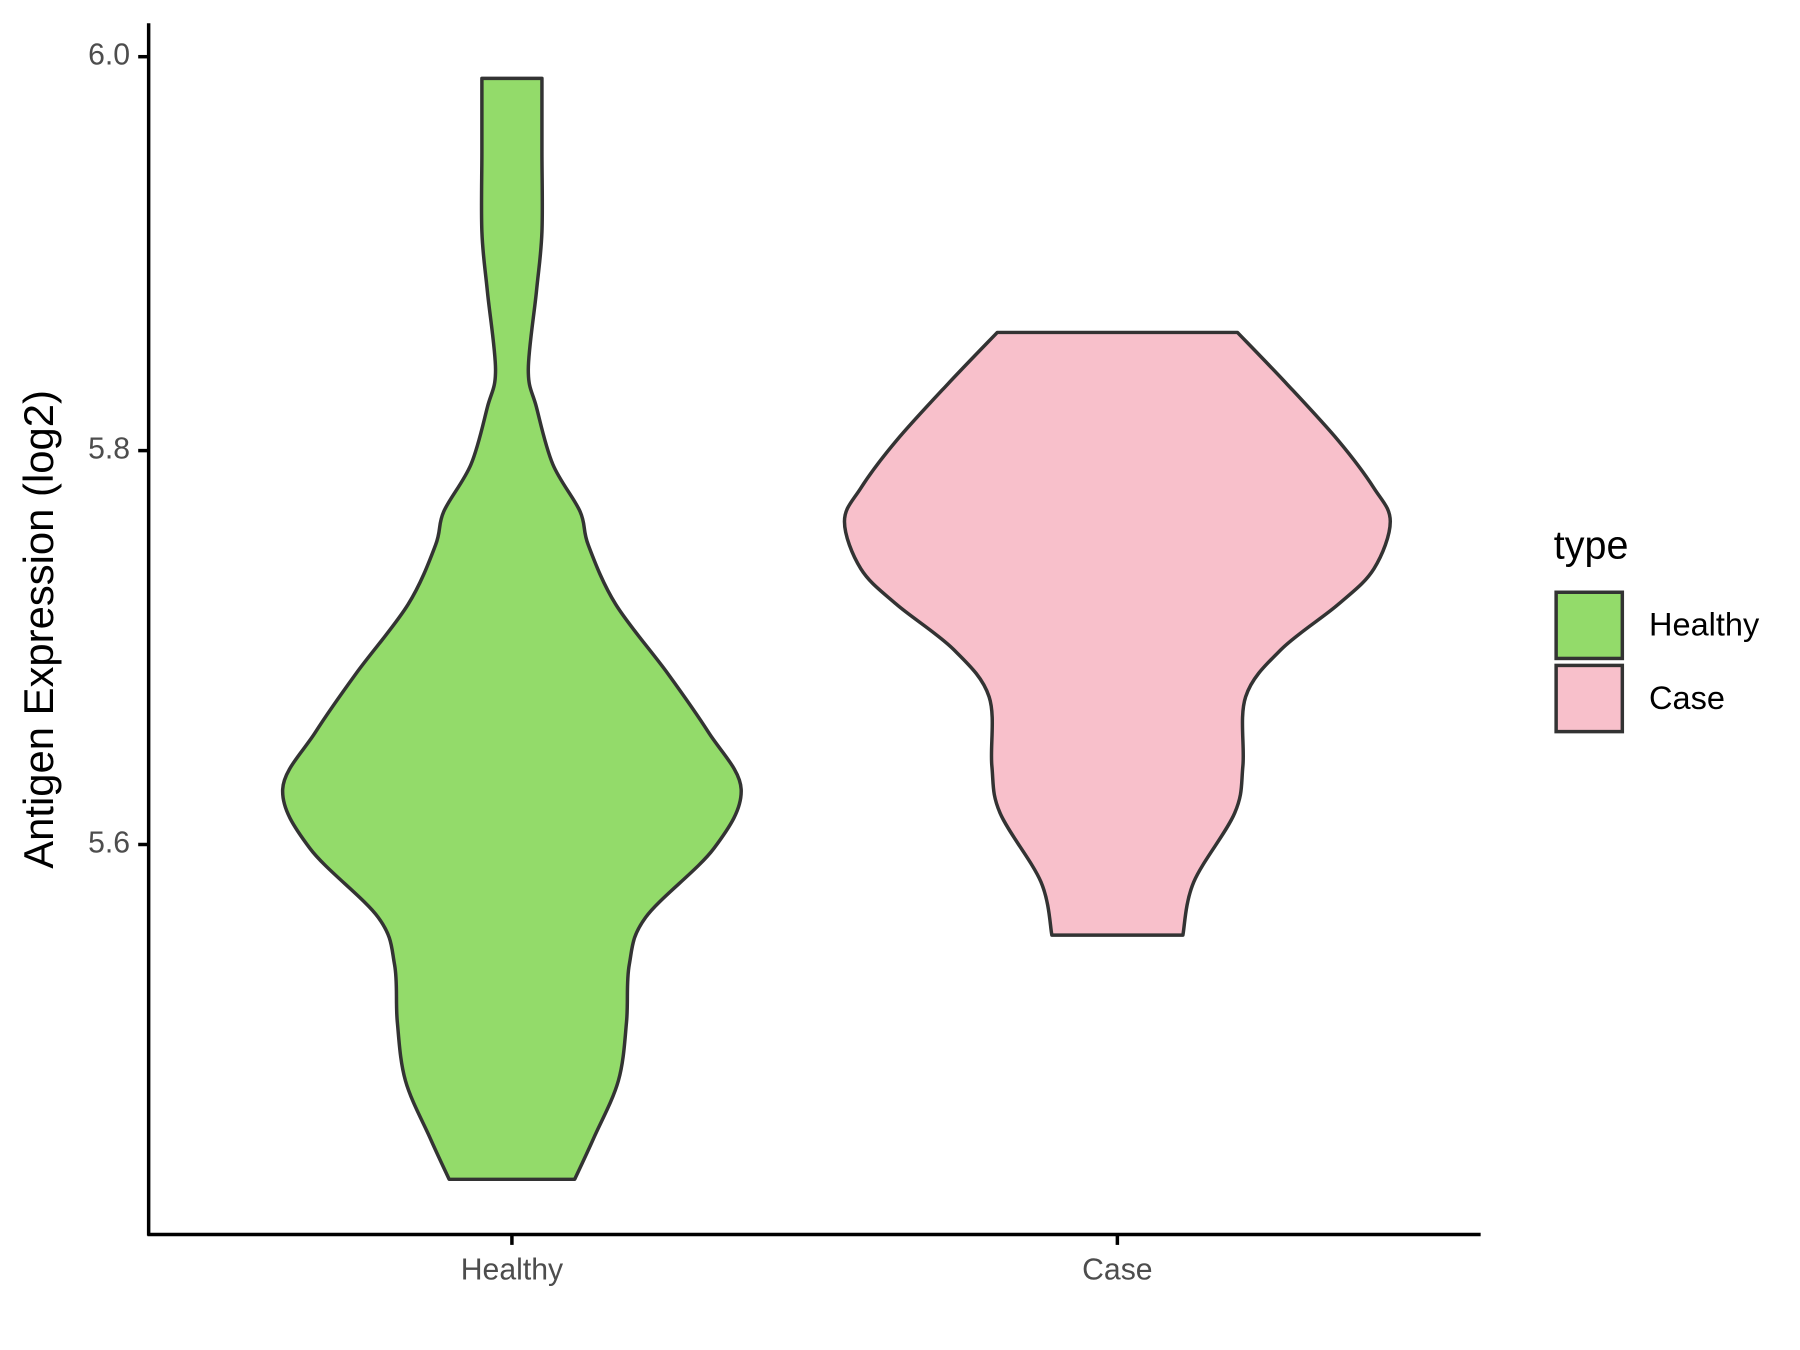  I want to click on legend-label: Healthy, so click(1704, 625).